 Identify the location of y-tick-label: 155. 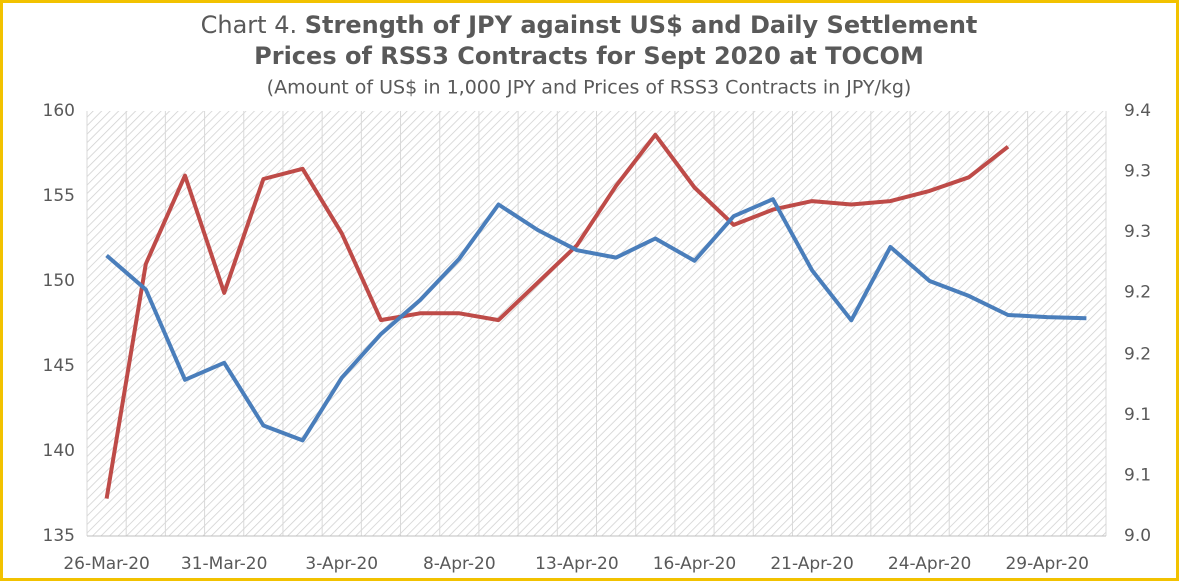
(59, 196).